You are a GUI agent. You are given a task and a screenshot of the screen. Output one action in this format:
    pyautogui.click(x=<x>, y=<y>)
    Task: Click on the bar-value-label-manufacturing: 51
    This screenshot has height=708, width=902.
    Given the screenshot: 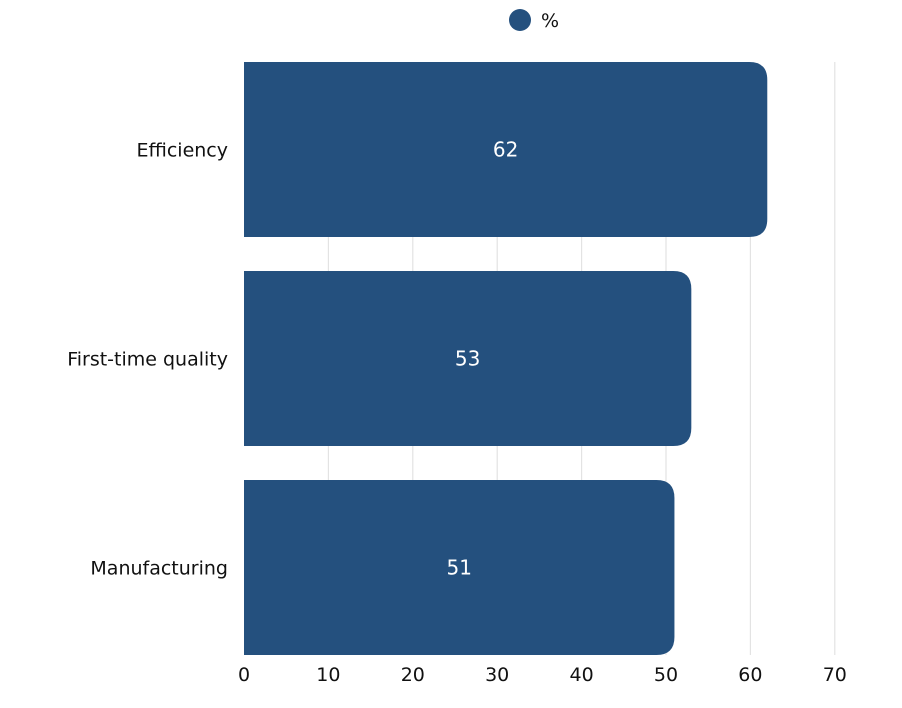 What is the action you would take?
    pyautogui.click(x=458, y=568)
    